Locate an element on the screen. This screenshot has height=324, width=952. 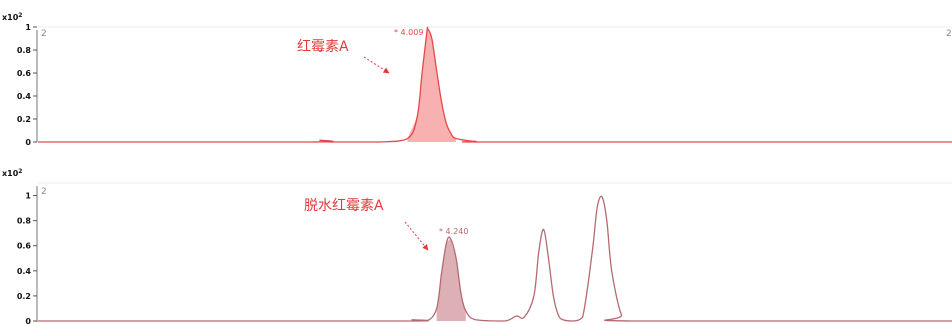
panel-index-right: 2 is located at coordinates (949, 34).